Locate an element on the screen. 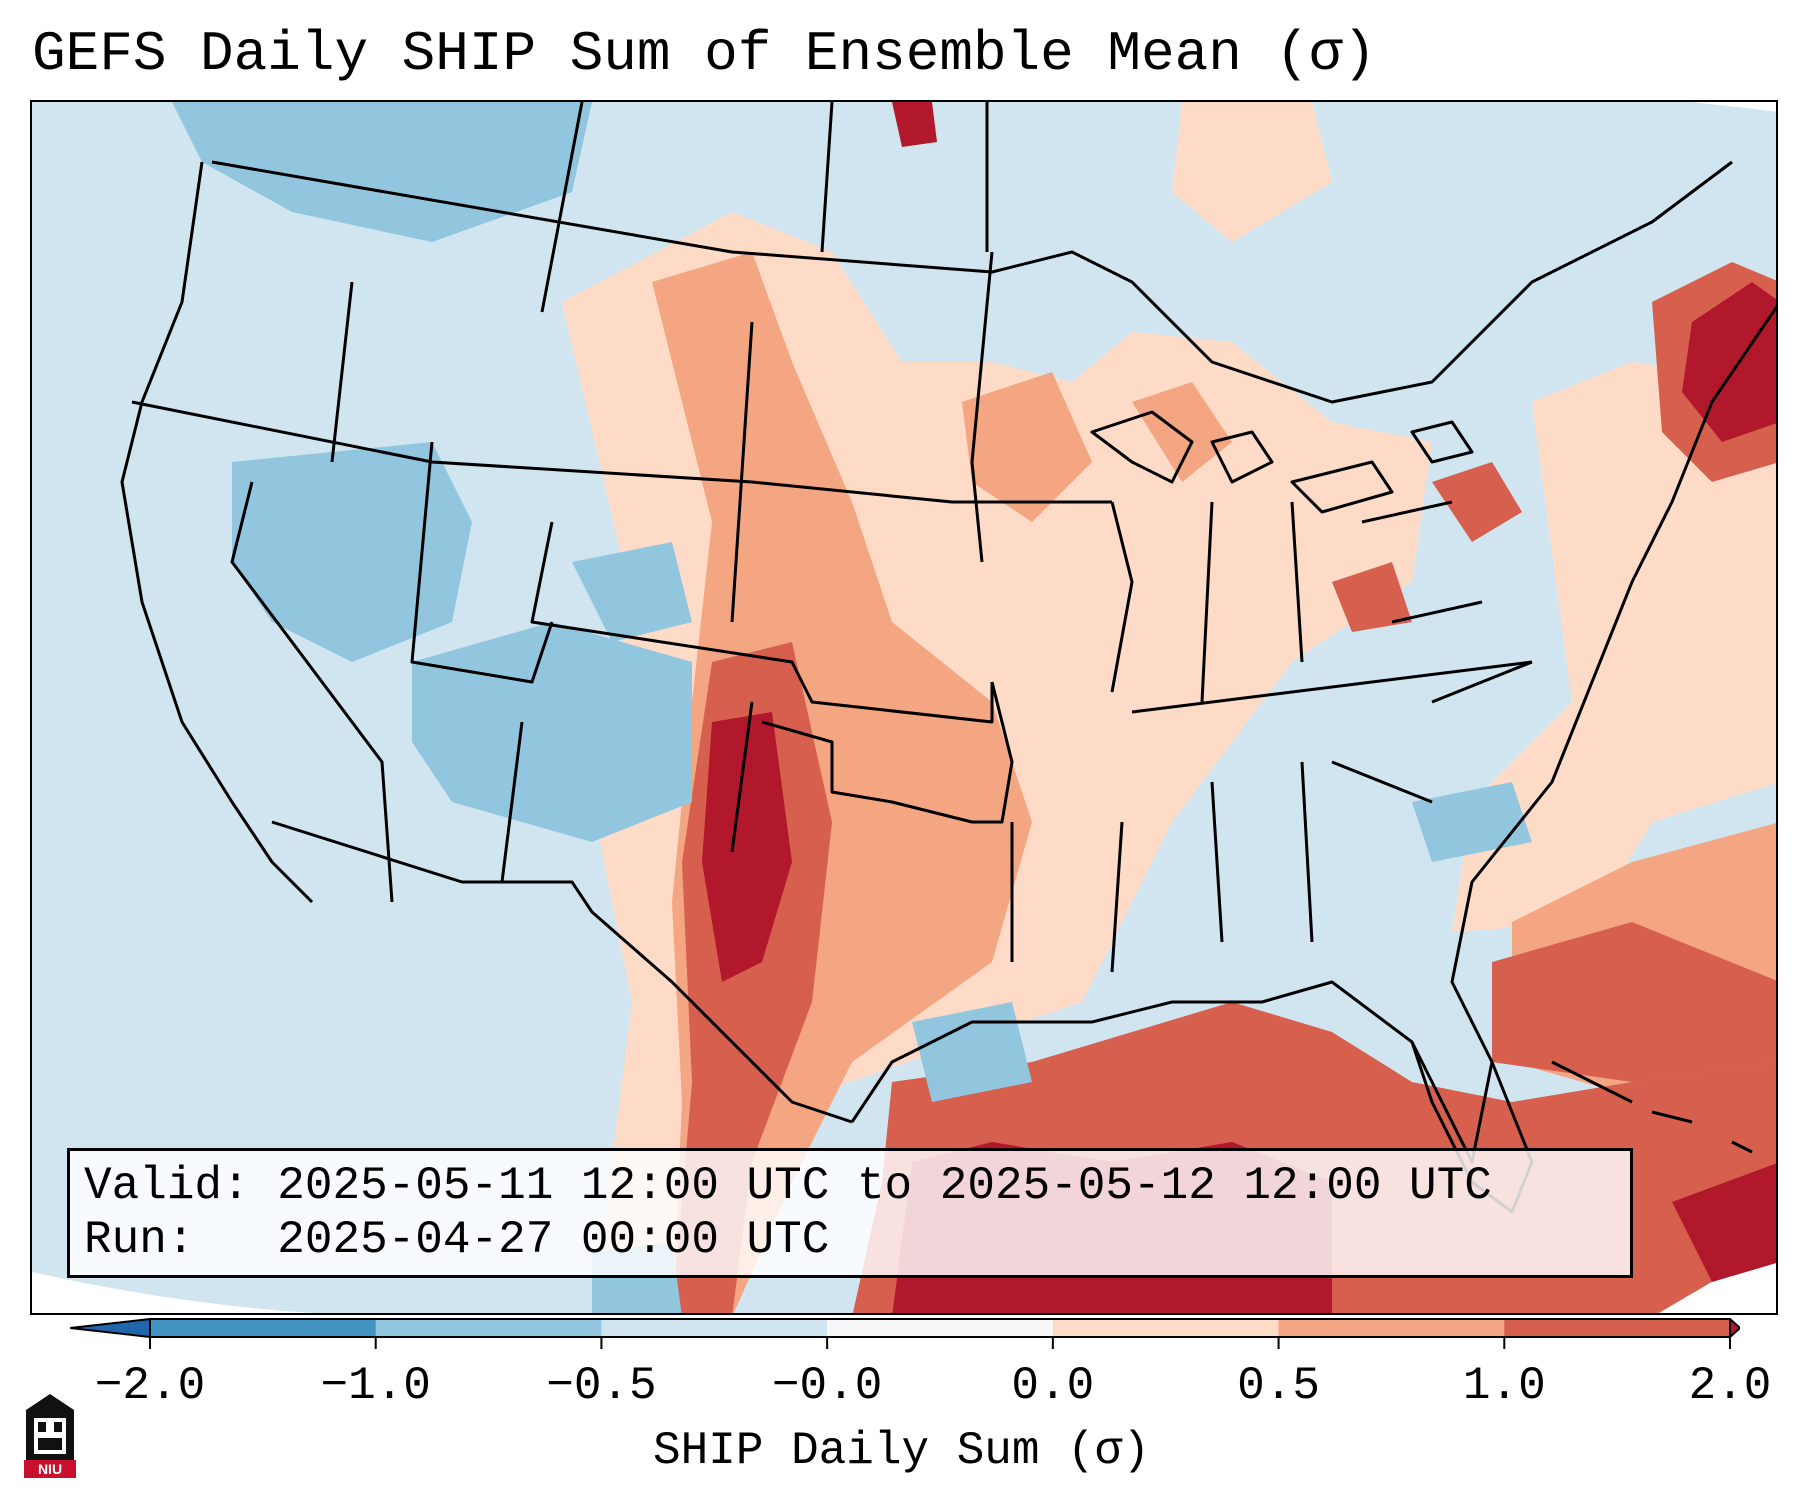 The height and width of the screenshot is (1506, 1803). colorbar-frame is located at coordinates (940, 1328).